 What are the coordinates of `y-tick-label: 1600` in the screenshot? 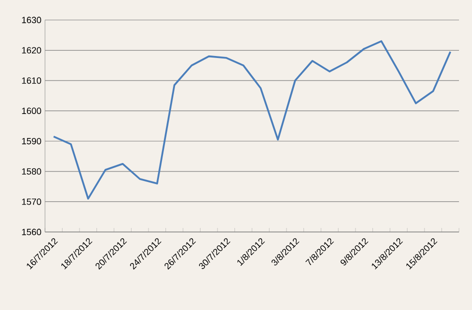 It's located at (32, 111).